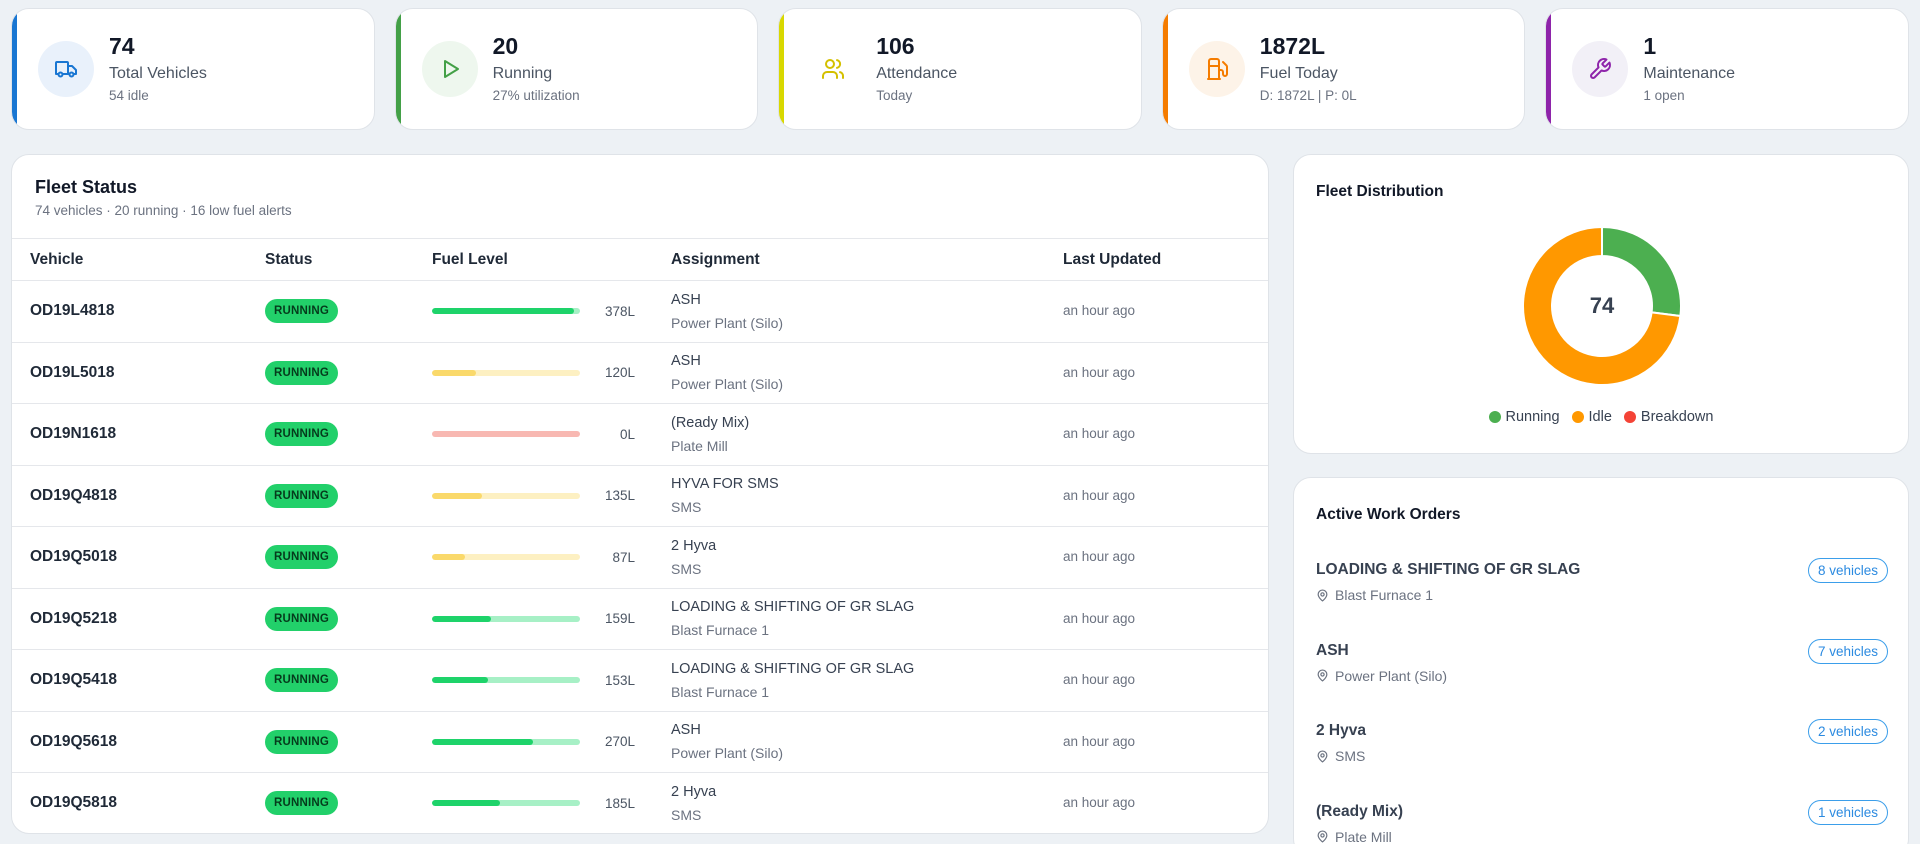  I want to click on wrench-icon, so click(1600, 69).